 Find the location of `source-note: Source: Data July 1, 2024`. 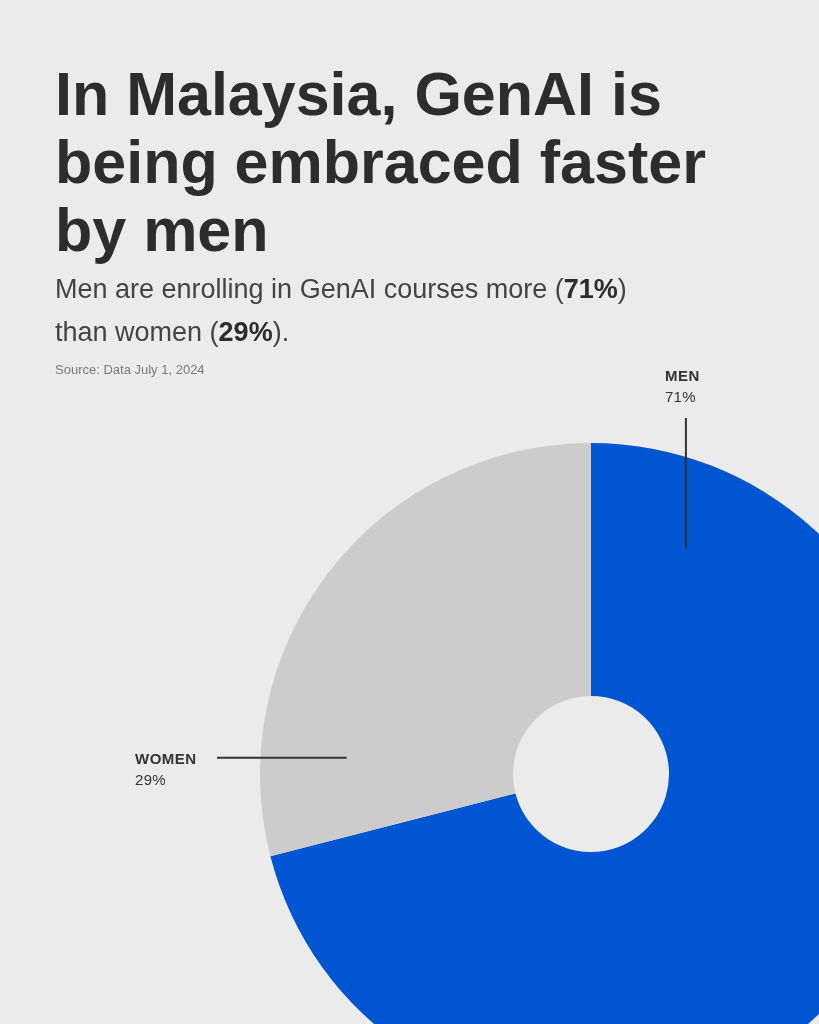

source-note: Source: Data July 1, 2024 is located at coordinates (130, 369).